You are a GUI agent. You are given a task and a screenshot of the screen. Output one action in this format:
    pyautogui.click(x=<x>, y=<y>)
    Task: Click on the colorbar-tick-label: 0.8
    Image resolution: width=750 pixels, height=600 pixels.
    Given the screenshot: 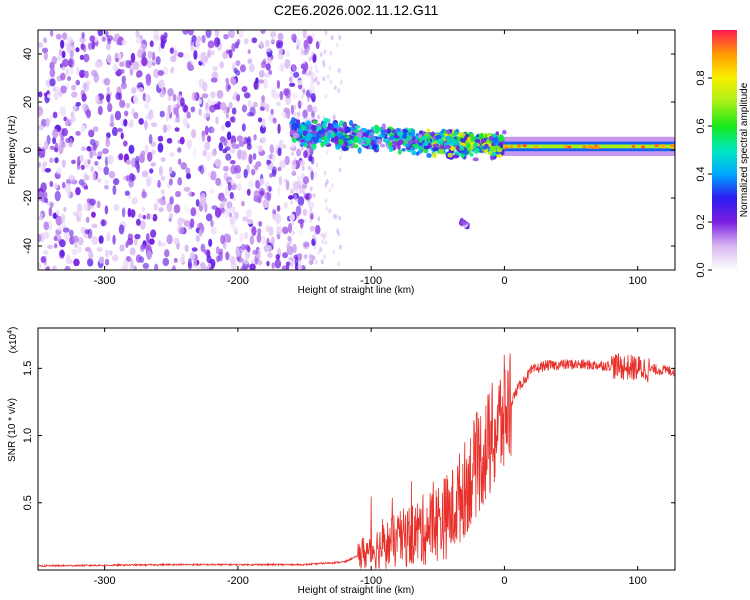 What is the action you would take?
    pyautogui.click(x=701, y=77)
    